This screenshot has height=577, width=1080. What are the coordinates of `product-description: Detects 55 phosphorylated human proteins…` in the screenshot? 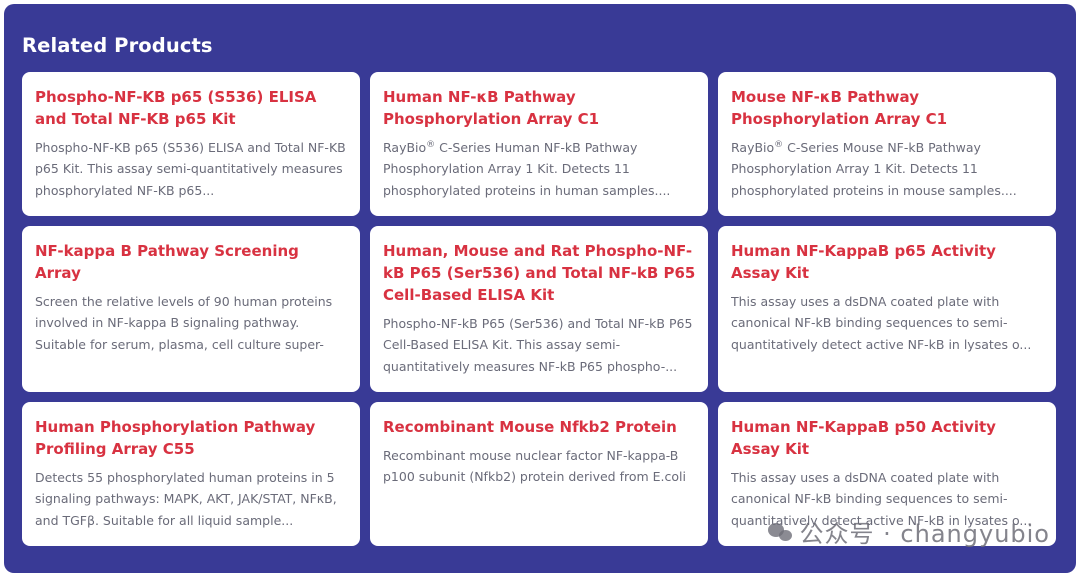 It's located at (186, 499).